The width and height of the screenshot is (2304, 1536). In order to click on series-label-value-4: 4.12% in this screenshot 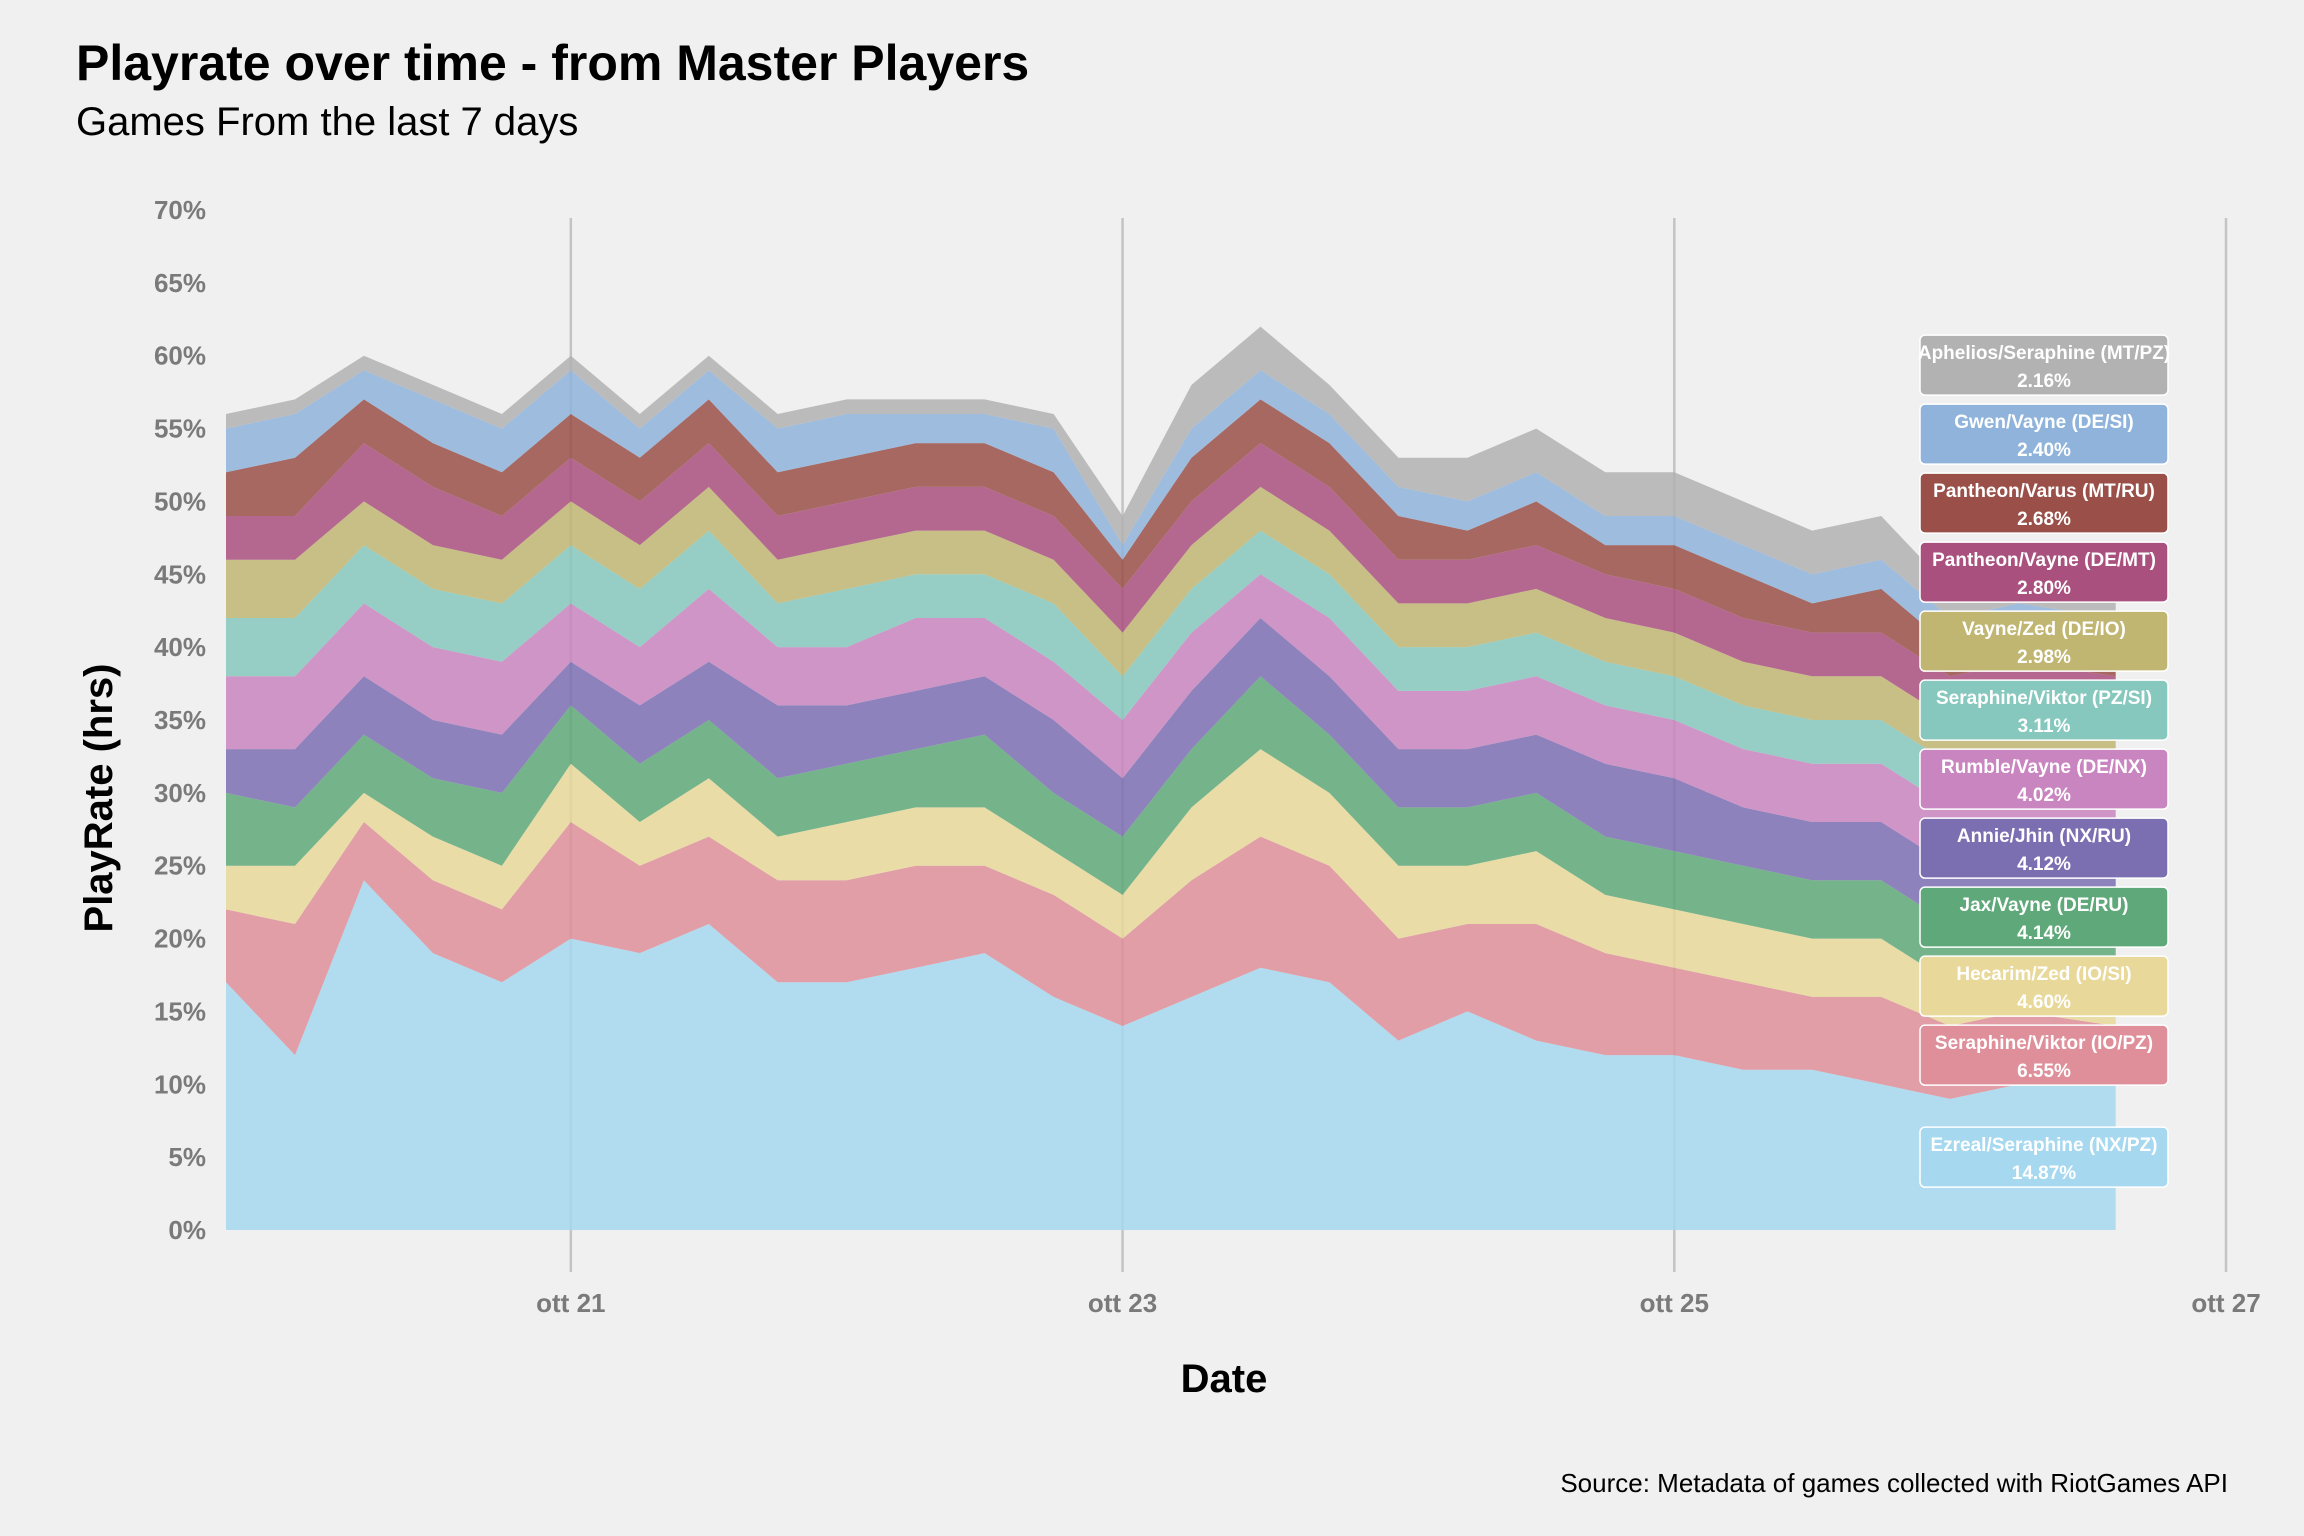, I will do `click(2044, 864)`.